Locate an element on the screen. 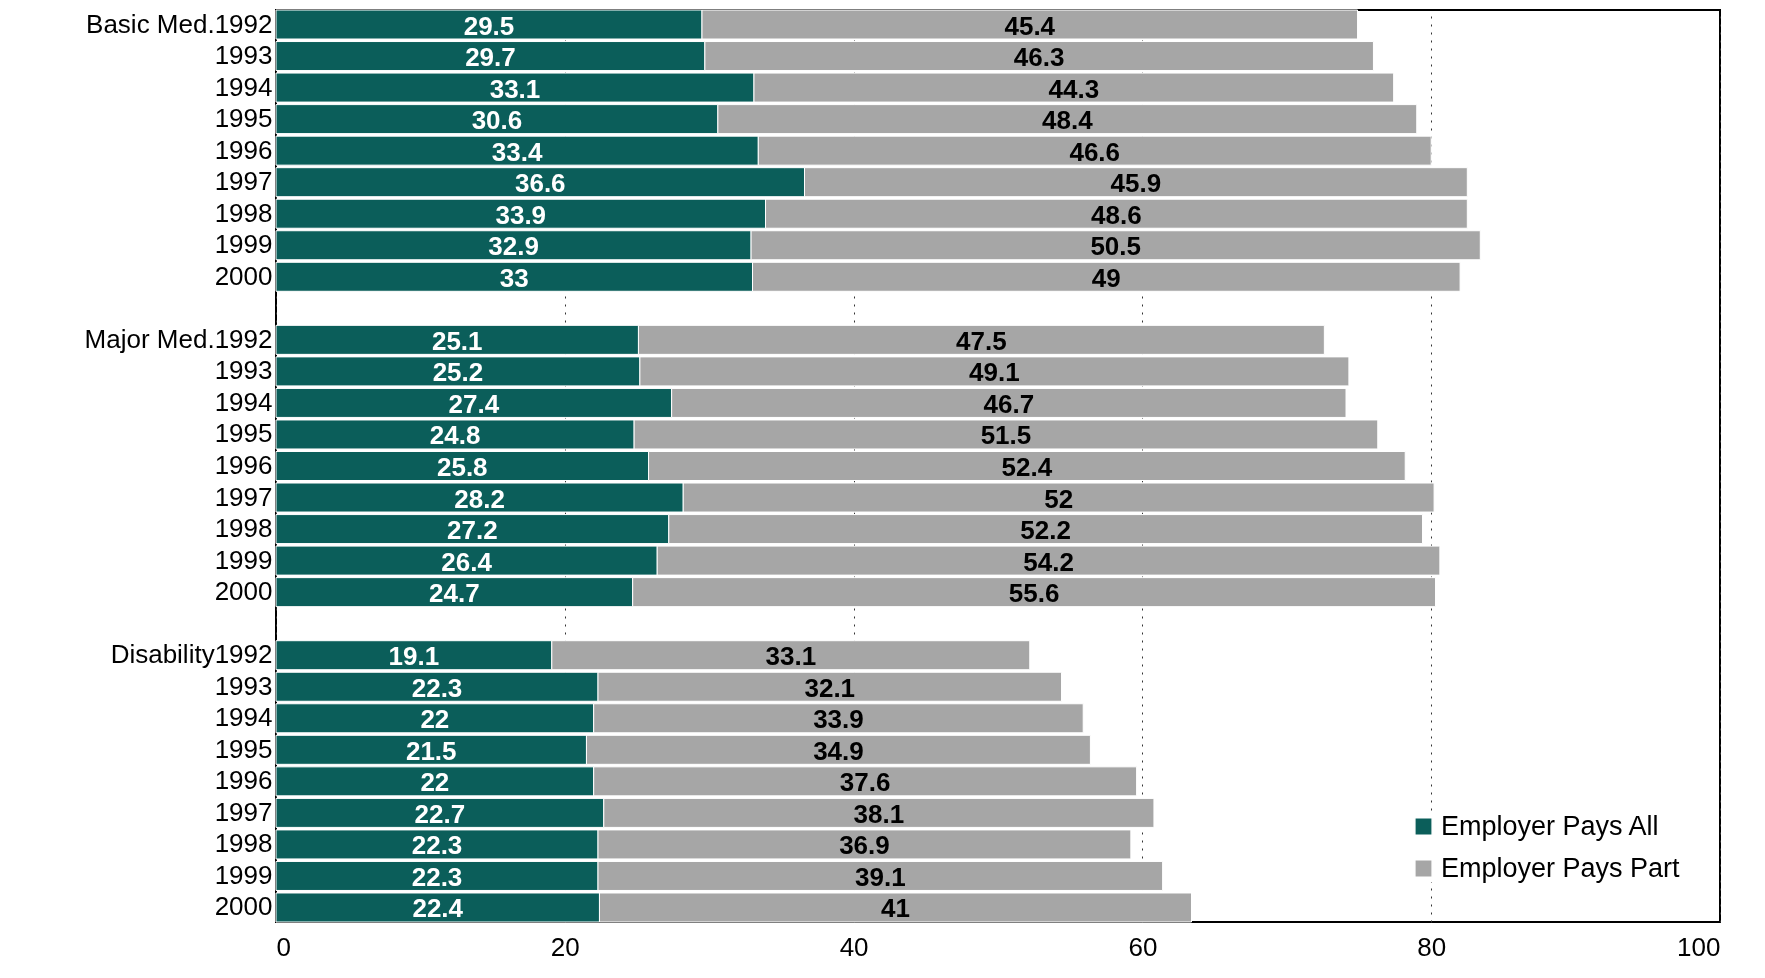  data-label: 49.1 is located at coordinates (994, 372).